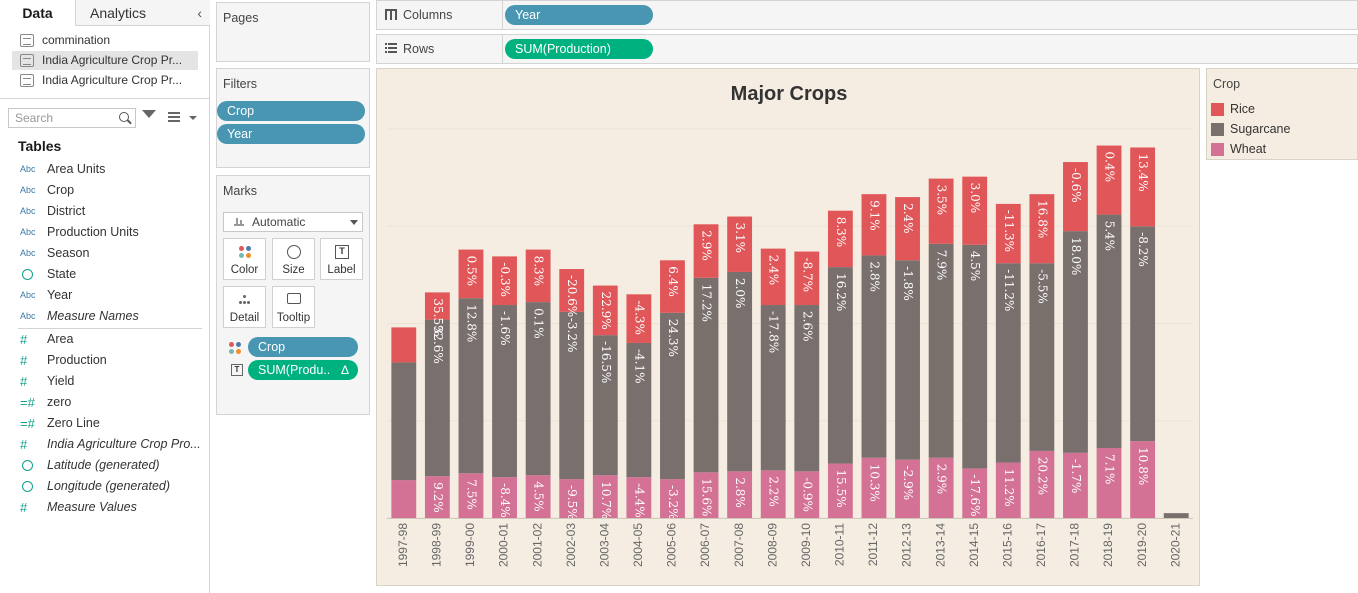 Image resolution: width=1358 pixels, height=593 pixels. What do you see at coordinates (199, 13) in the screenshot?
I see `collapse-pane-icon: ‹` at bounding box center [199, 13].